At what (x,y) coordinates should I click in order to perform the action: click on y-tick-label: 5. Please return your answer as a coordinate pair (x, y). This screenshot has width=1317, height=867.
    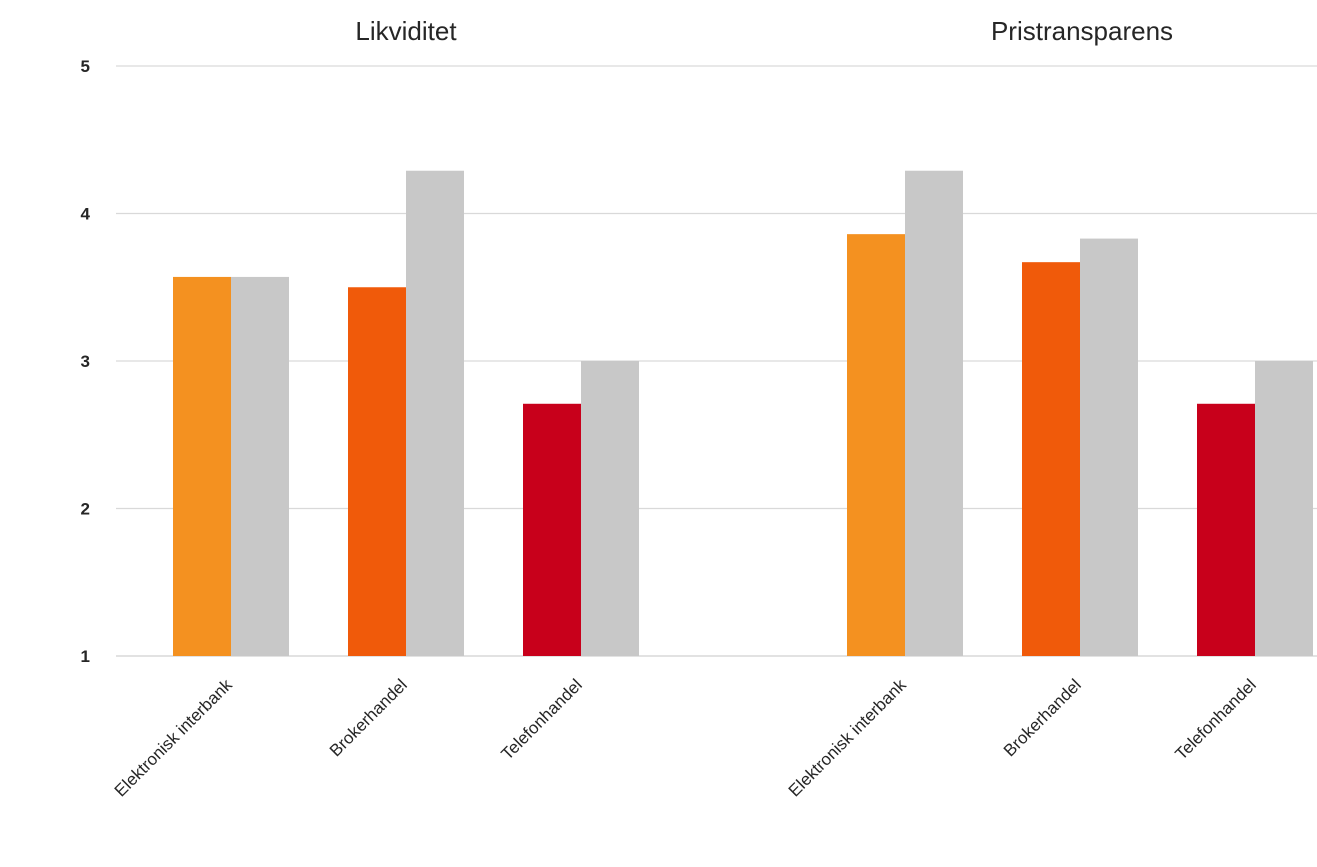
    Looking at the image, I should click on (85, 66).